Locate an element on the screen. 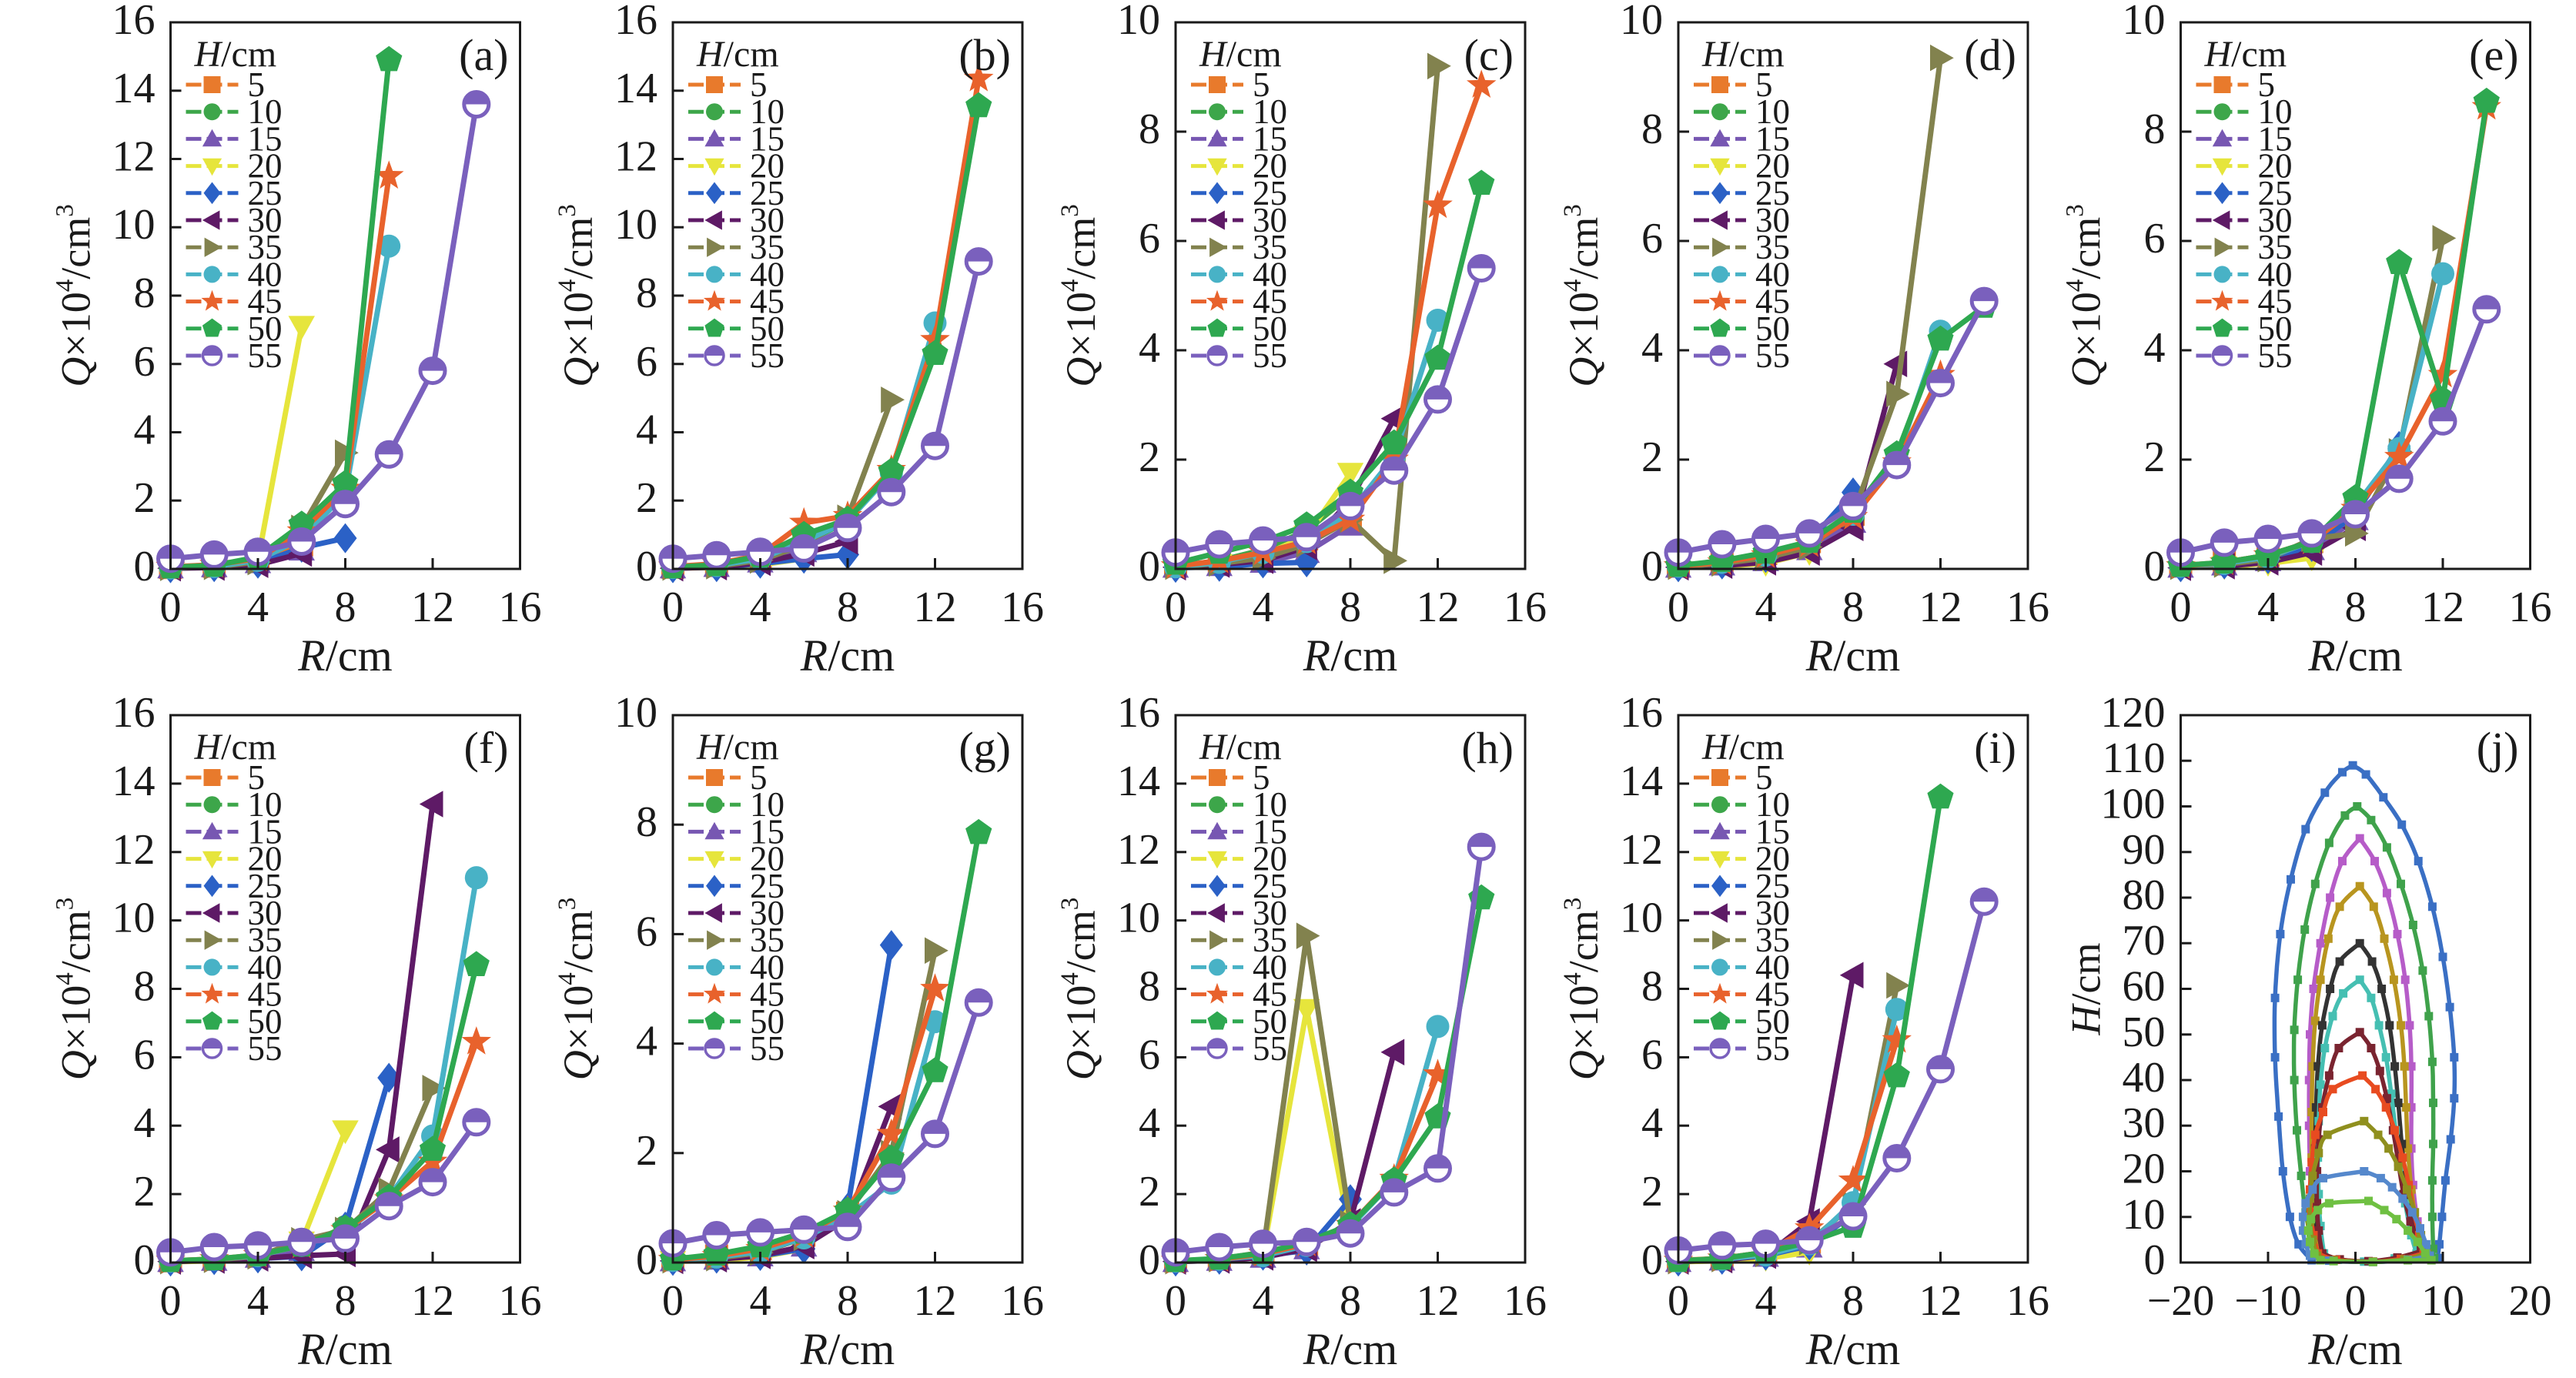 The image size is (2576, 1378). svg-text: (e) is located at coordinates (2494, 55).